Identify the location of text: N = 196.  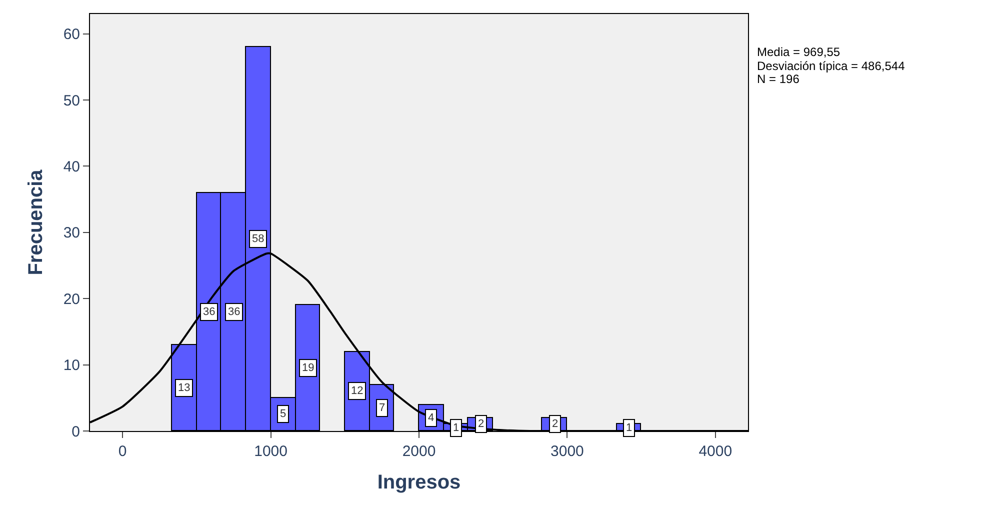
(778, 79).